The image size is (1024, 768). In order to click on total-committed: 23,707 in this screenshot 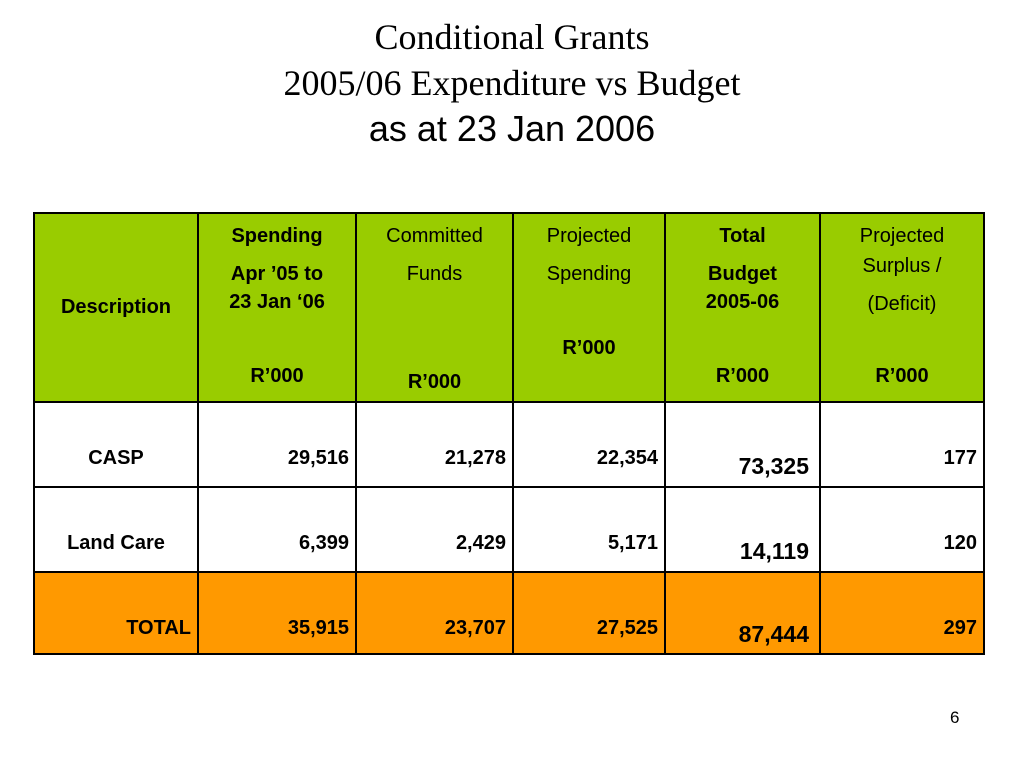, I will do `click(434, 613)`.